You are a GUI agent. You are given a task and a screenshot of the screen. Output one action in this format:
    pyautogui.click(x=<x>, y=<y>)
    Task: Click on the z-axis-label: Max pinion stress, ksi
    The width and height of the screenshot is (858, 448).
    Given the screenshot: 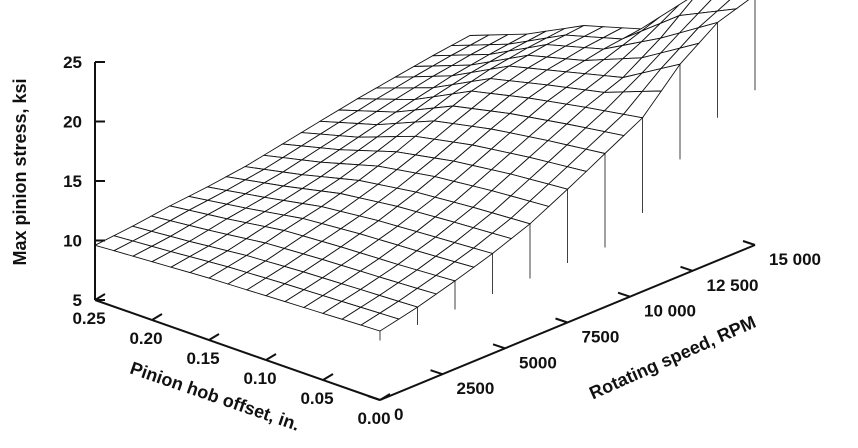 What is the action you would take?
    pyautogui.click(x=20, y=171)
    